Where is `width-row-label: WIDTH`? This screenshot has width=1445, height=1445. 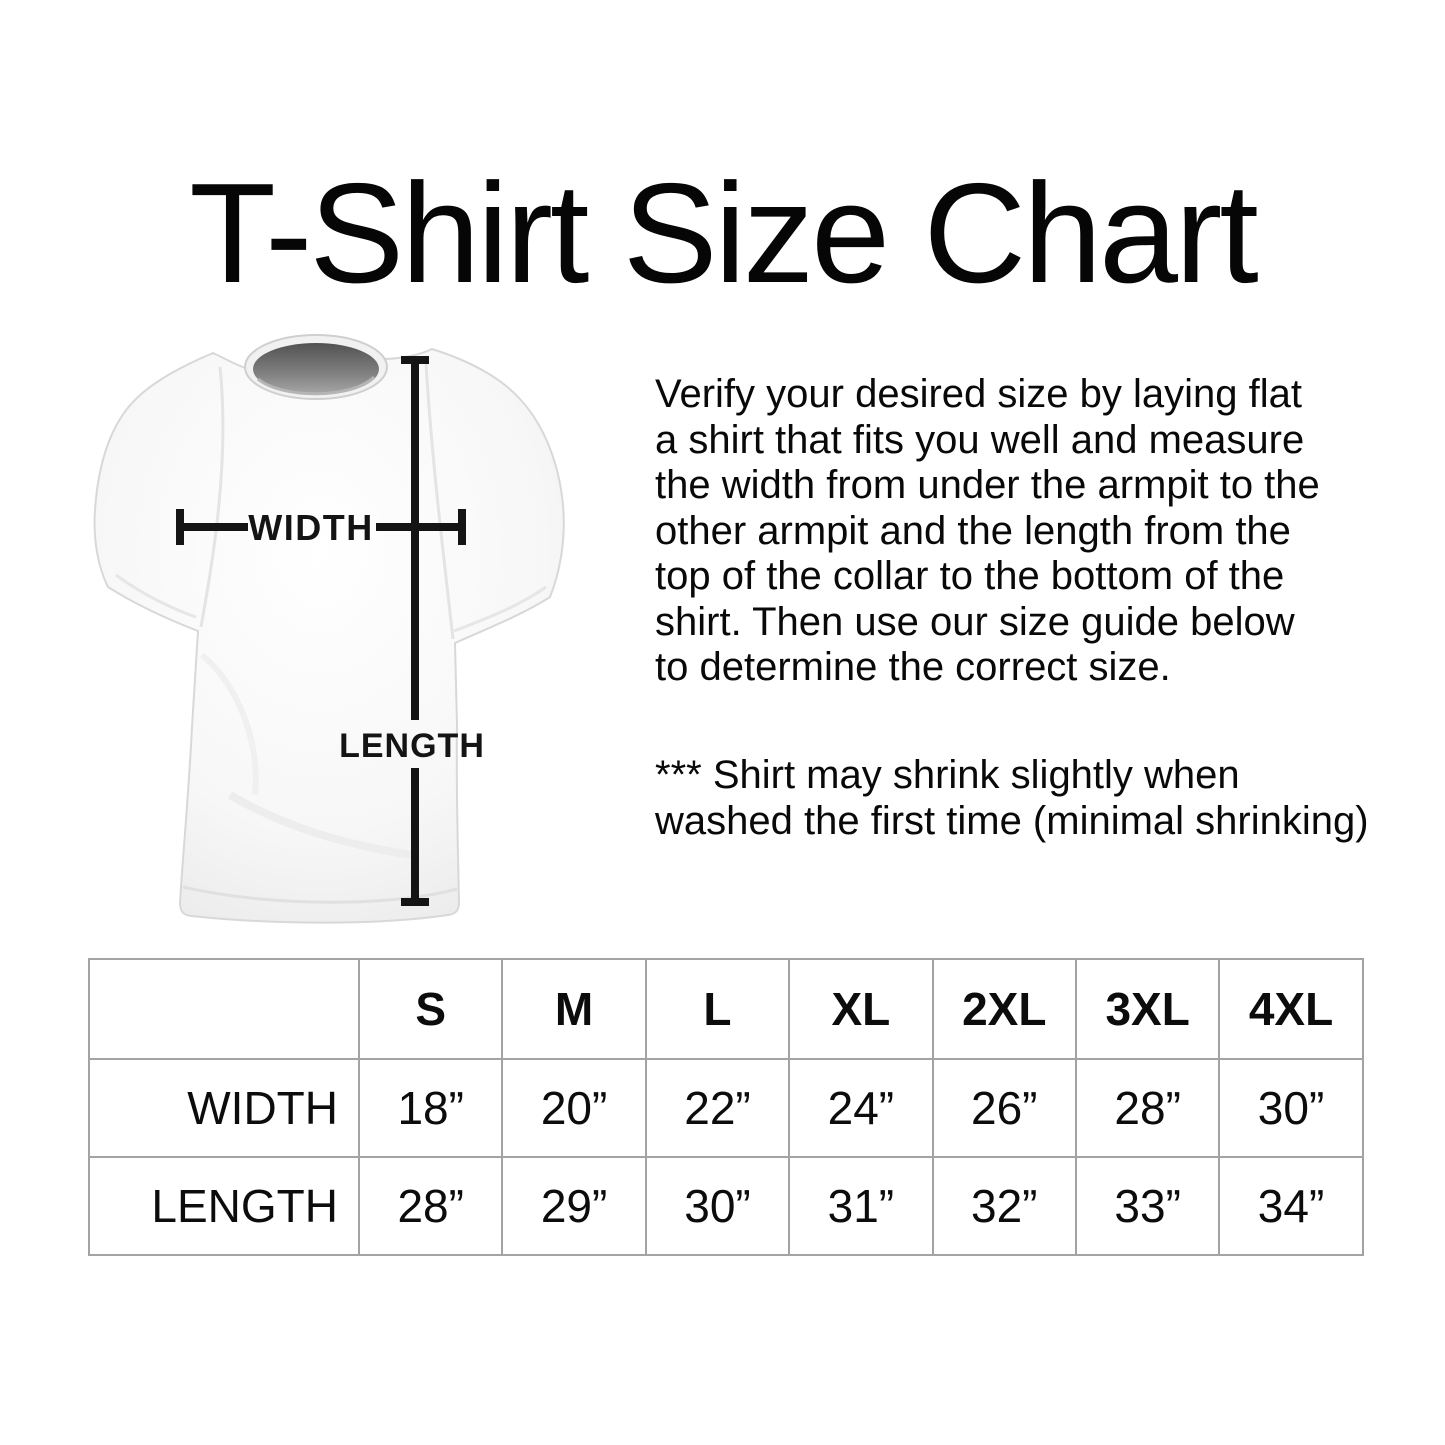
width-row-label: WIDTH is located at coordinates (224, 1108).